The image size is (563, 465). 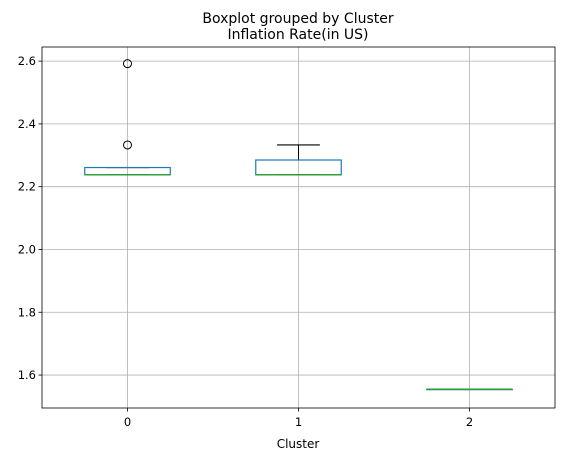 I want to click on x-tick-label: 2, so click(x=469, y=422).